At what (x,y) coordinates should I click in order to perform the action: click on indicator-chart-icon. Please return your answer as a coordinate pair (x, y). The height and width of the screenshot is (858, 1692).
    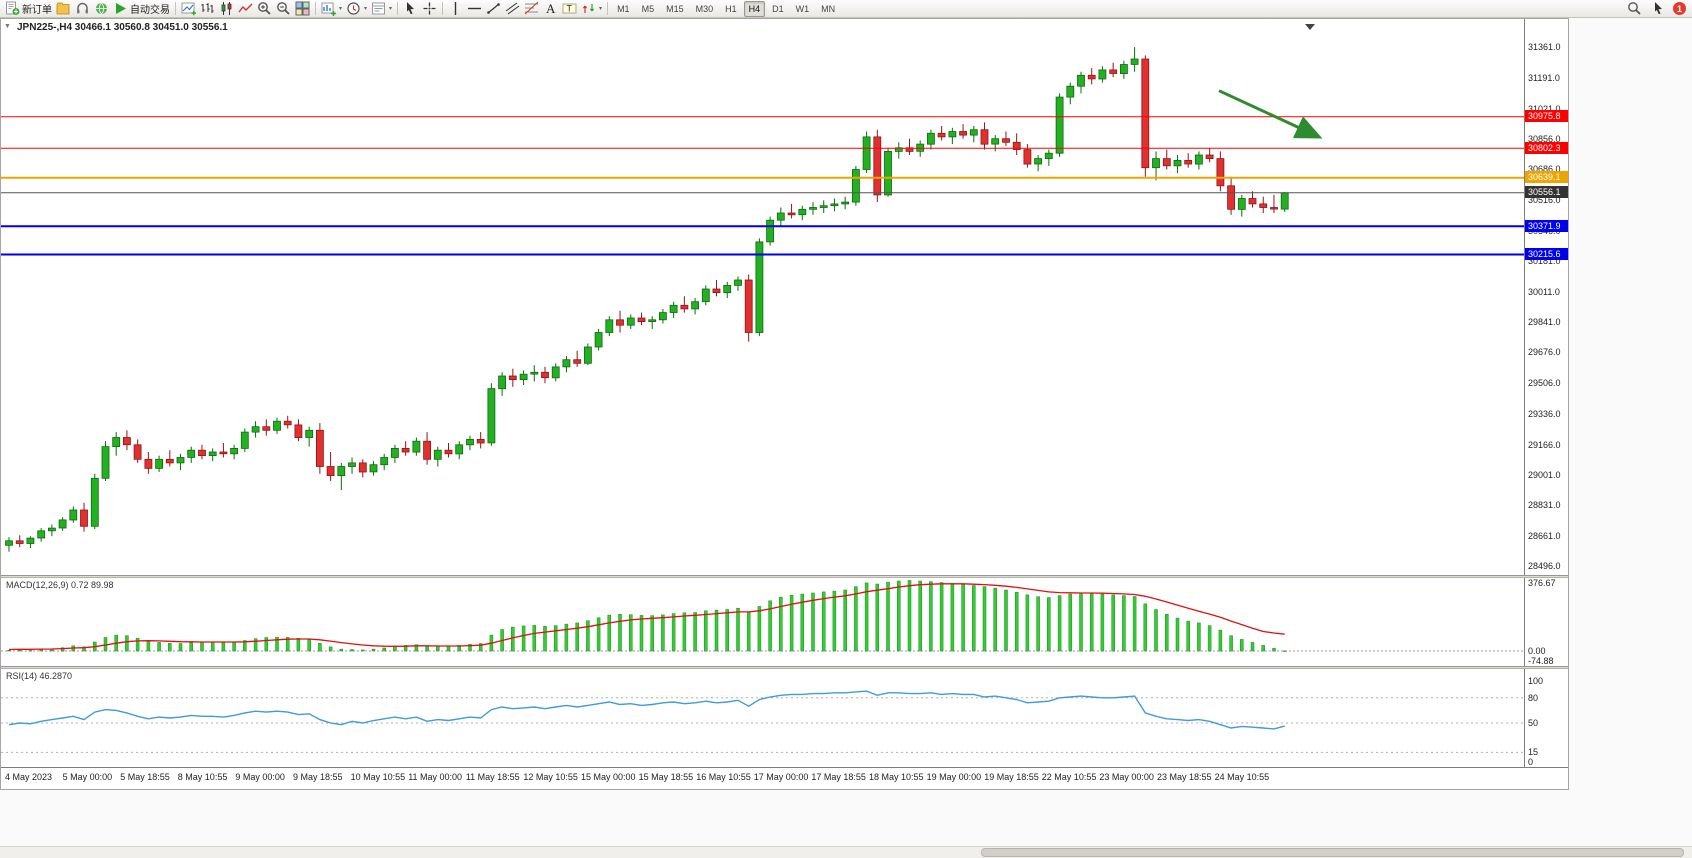
    Looking at the image, I should click on (188, 9).